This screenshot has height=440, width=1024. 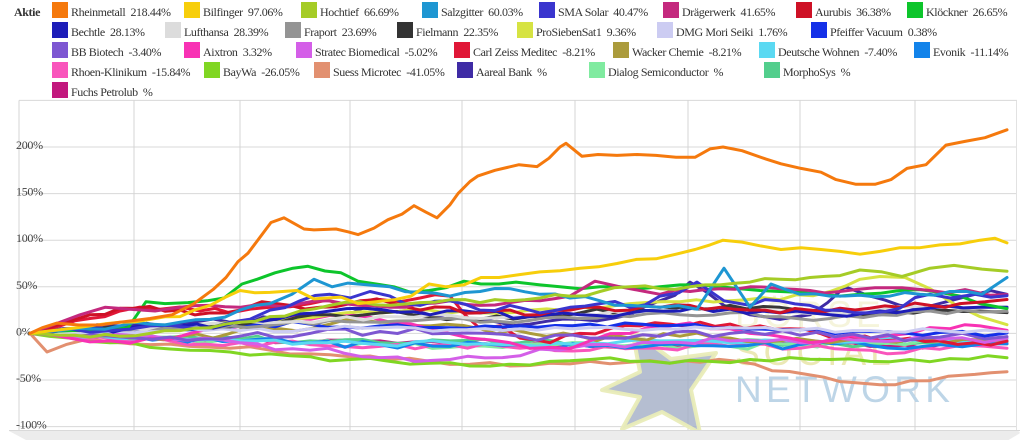 What do you see at coordinates (29, 145) in the screenshot?
I see `svg-text: 200%` at bounding box center [29, 145].